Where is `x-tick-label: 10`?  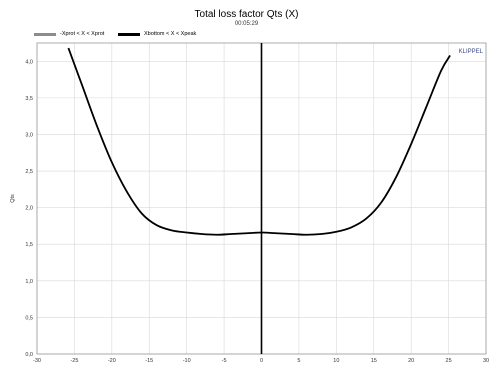
x-tick-label: 10 is located at coordinates (336, 361).